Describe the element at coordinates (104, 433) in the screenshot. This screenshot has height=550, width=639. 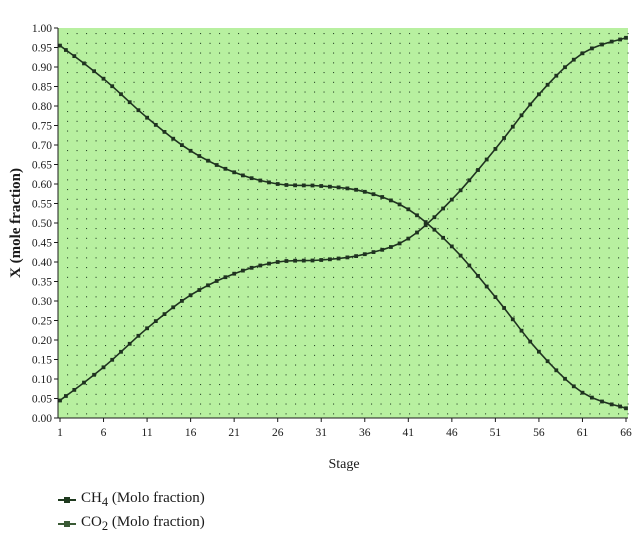
I see `x-tick-label: 6` at that location.